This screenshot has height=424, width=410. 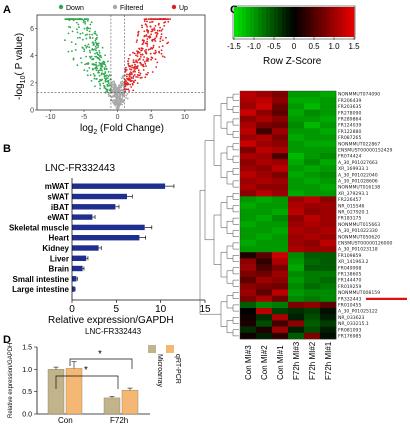 What do you see at coordinates (359, 188) in the screenshot?
I see `heatmap-row-label: NONMMUT016138` at bounding box center [359, 188].